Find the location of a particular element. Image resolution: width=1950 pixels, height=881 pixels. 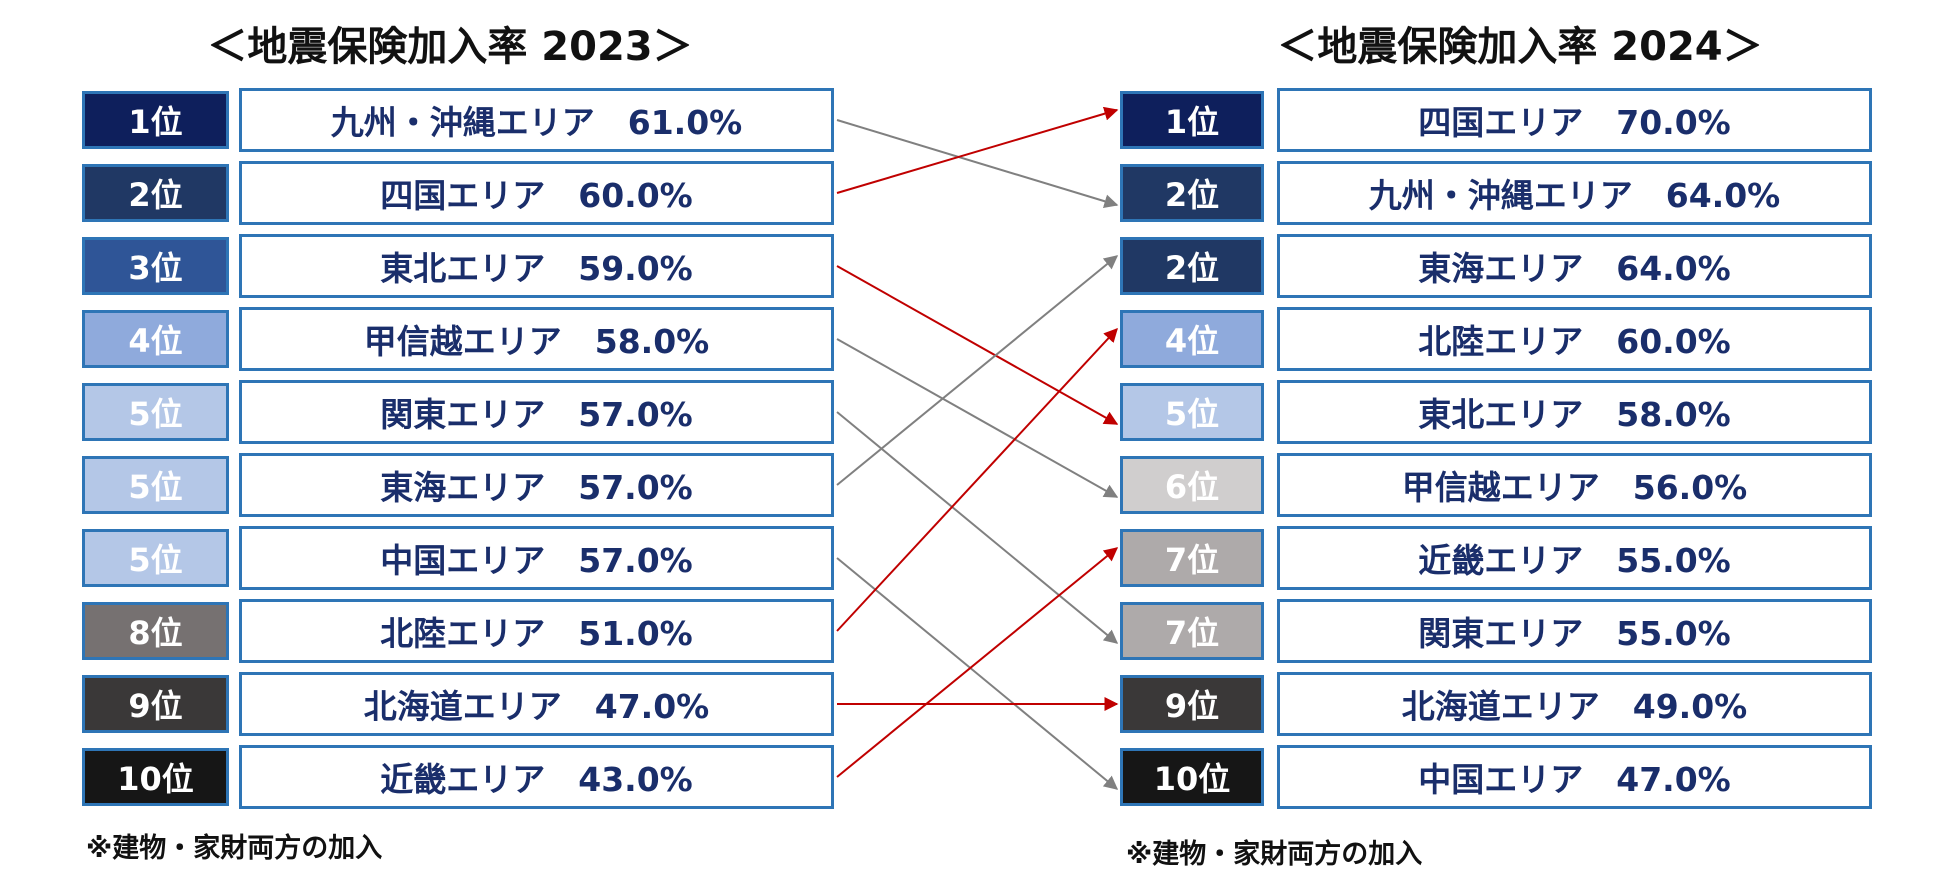

region-rate: 近畿エリア 43.0% is located at coordinates (536, 777).